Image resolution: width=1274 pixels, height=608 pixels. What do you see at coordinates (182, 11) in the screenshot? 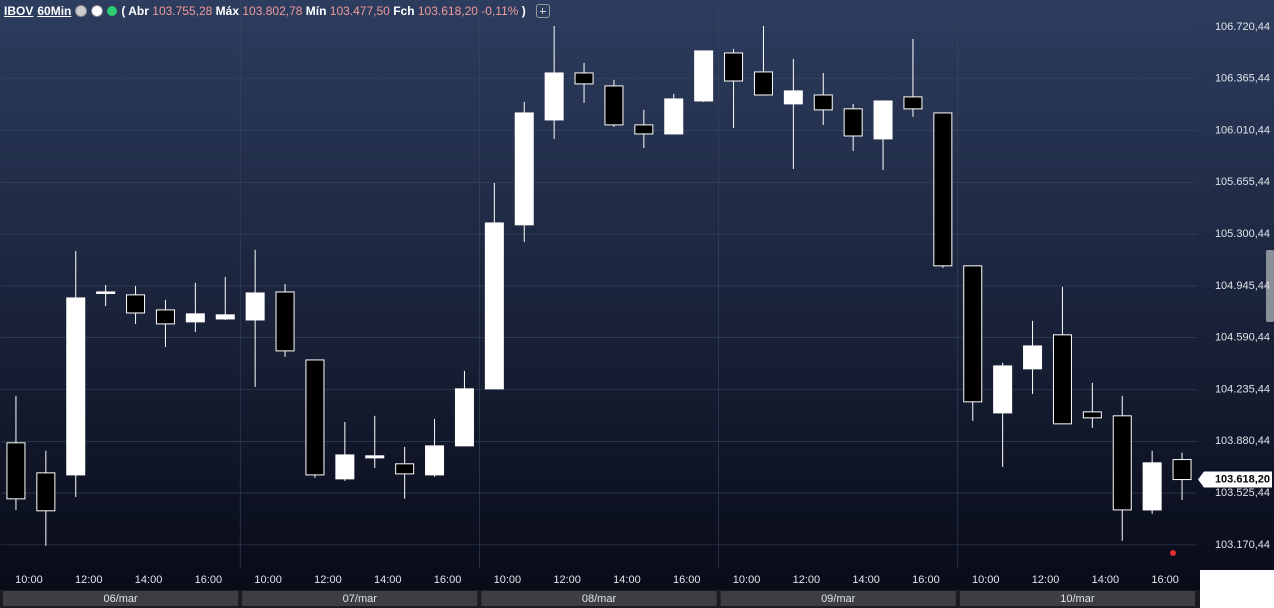
I see `field-value: 103.755,28` at bounding box center [182, 11].